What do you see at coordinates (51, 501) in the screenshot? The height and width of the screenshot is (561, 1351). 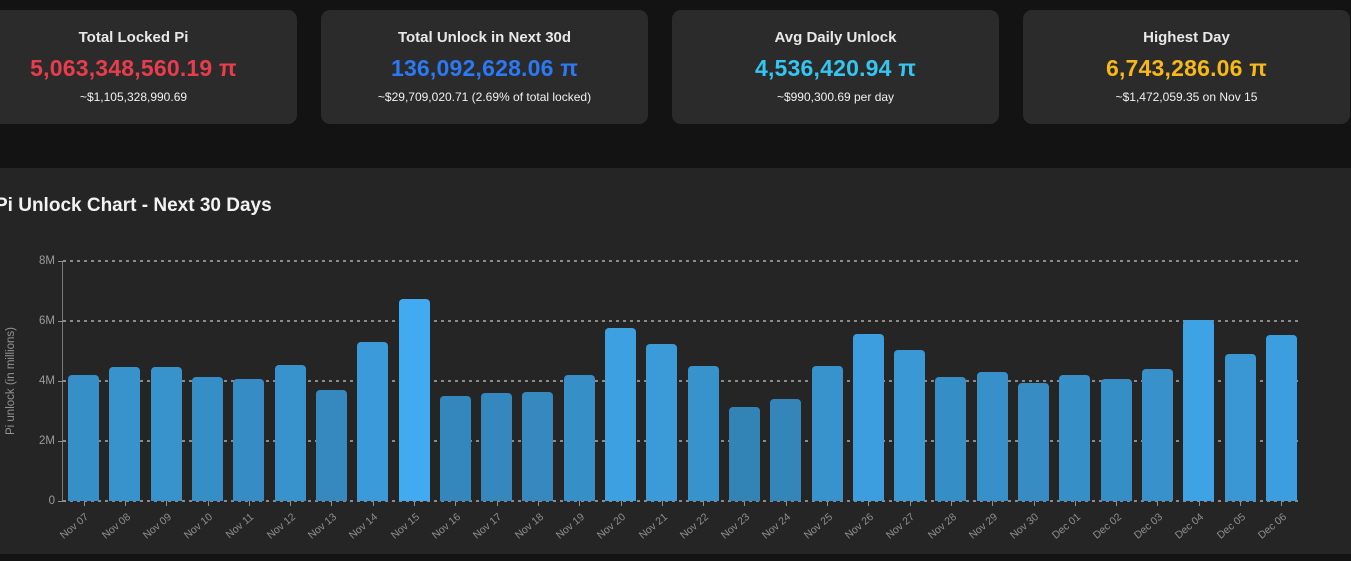 I see `y-tick-label: 0` at bounding box center [51, 501].